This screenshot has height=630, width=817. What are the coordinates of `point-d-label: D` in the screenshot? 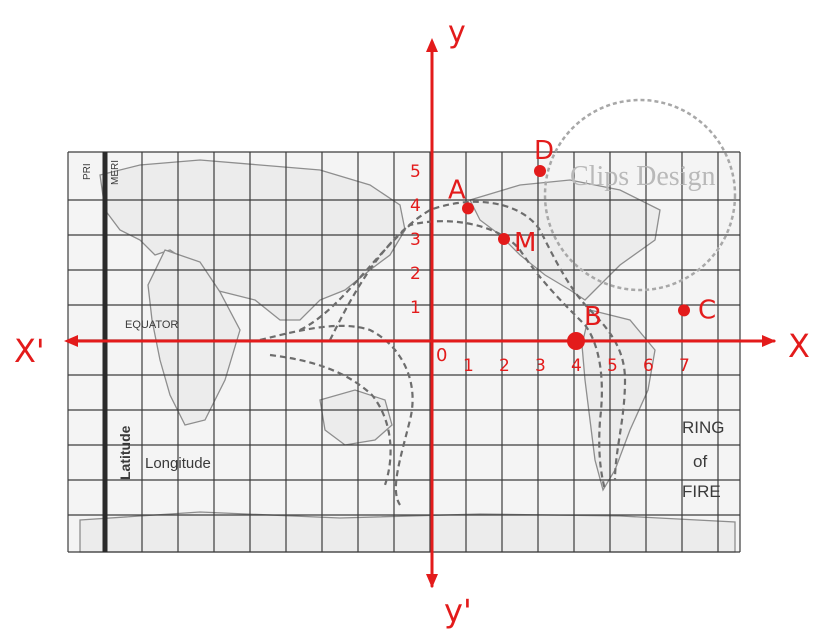 It's located at (544, 151).